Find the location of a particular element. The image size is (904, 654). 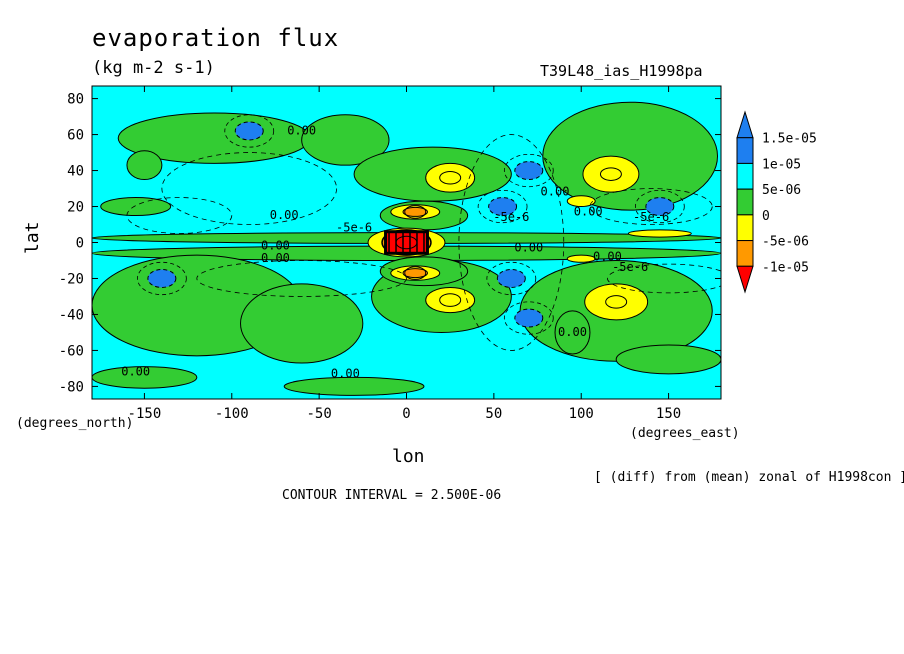

colorbar: -1e-05 -5e-06 0 5e-06 1e-05 1.5e-05 is located at coordinates (776, 202).